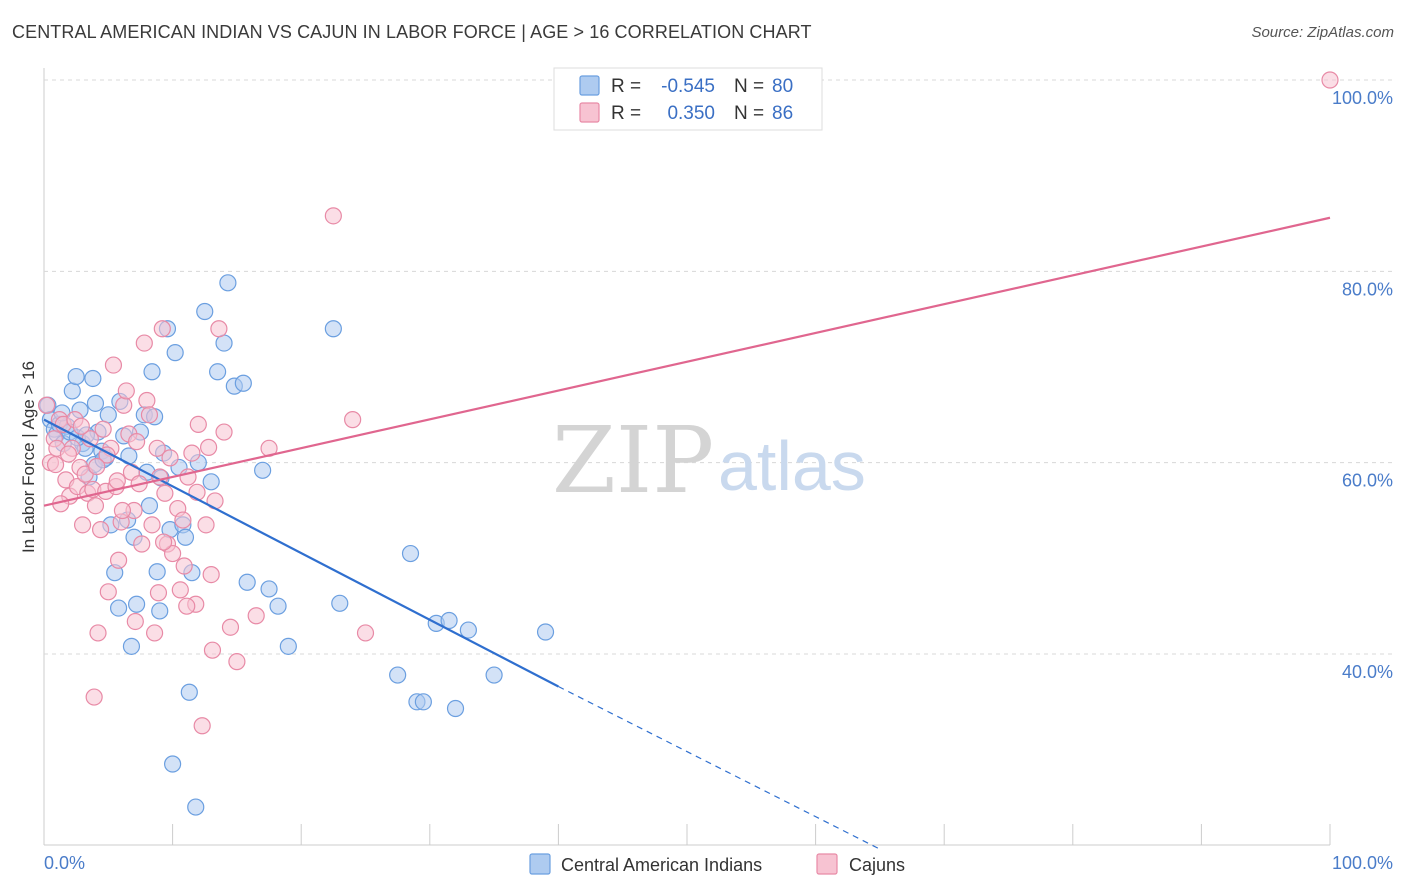  Describe the element at coordinates (64, 863) in the screenshot. I see `x-tick-label-min: 0.0%` at that location.